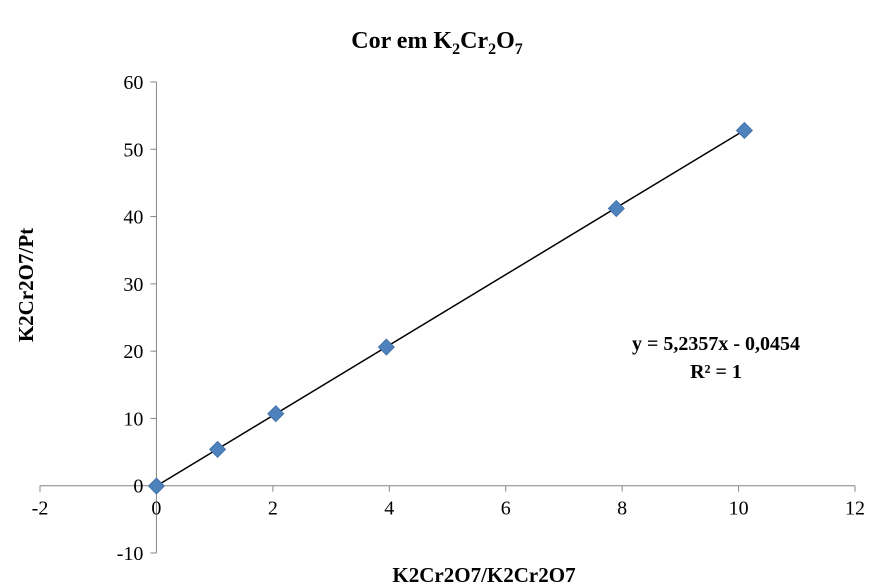 The width and height of the screenshot is (874, 586). Describe the element at coordinates (156, 509) in the screenshot. I see `x-tick-label: 0` at that location.